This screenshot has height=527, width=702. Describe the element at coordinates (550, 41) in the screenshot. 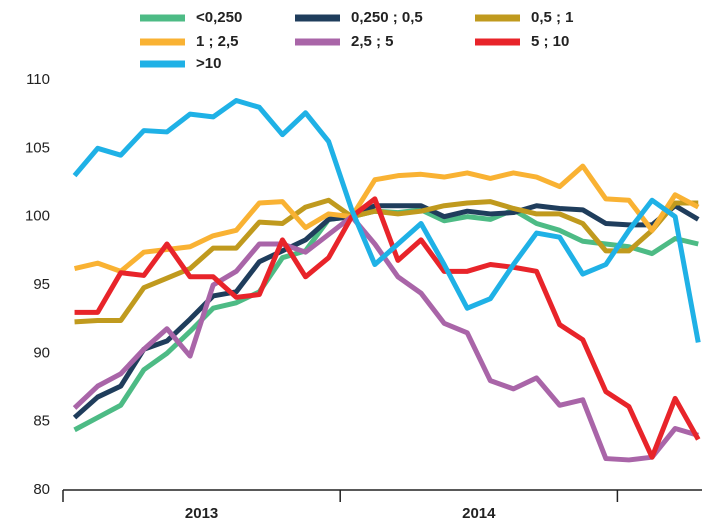

I see `legend-label: 5 ; 10` at that location.